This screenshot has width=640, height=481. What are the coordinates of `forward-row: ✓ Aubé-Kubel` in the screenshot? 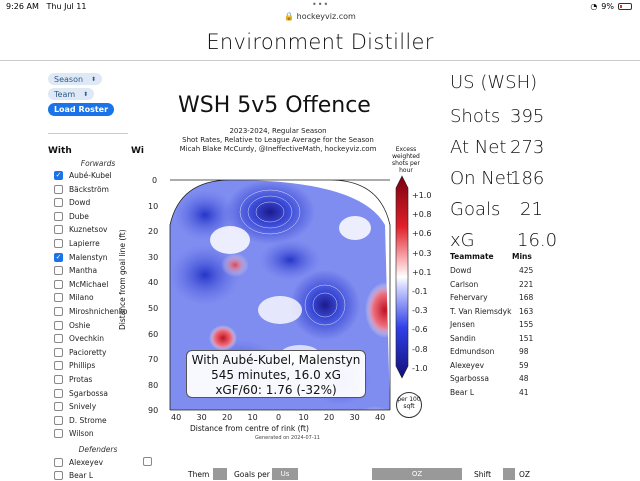 It's located at (83, 175).